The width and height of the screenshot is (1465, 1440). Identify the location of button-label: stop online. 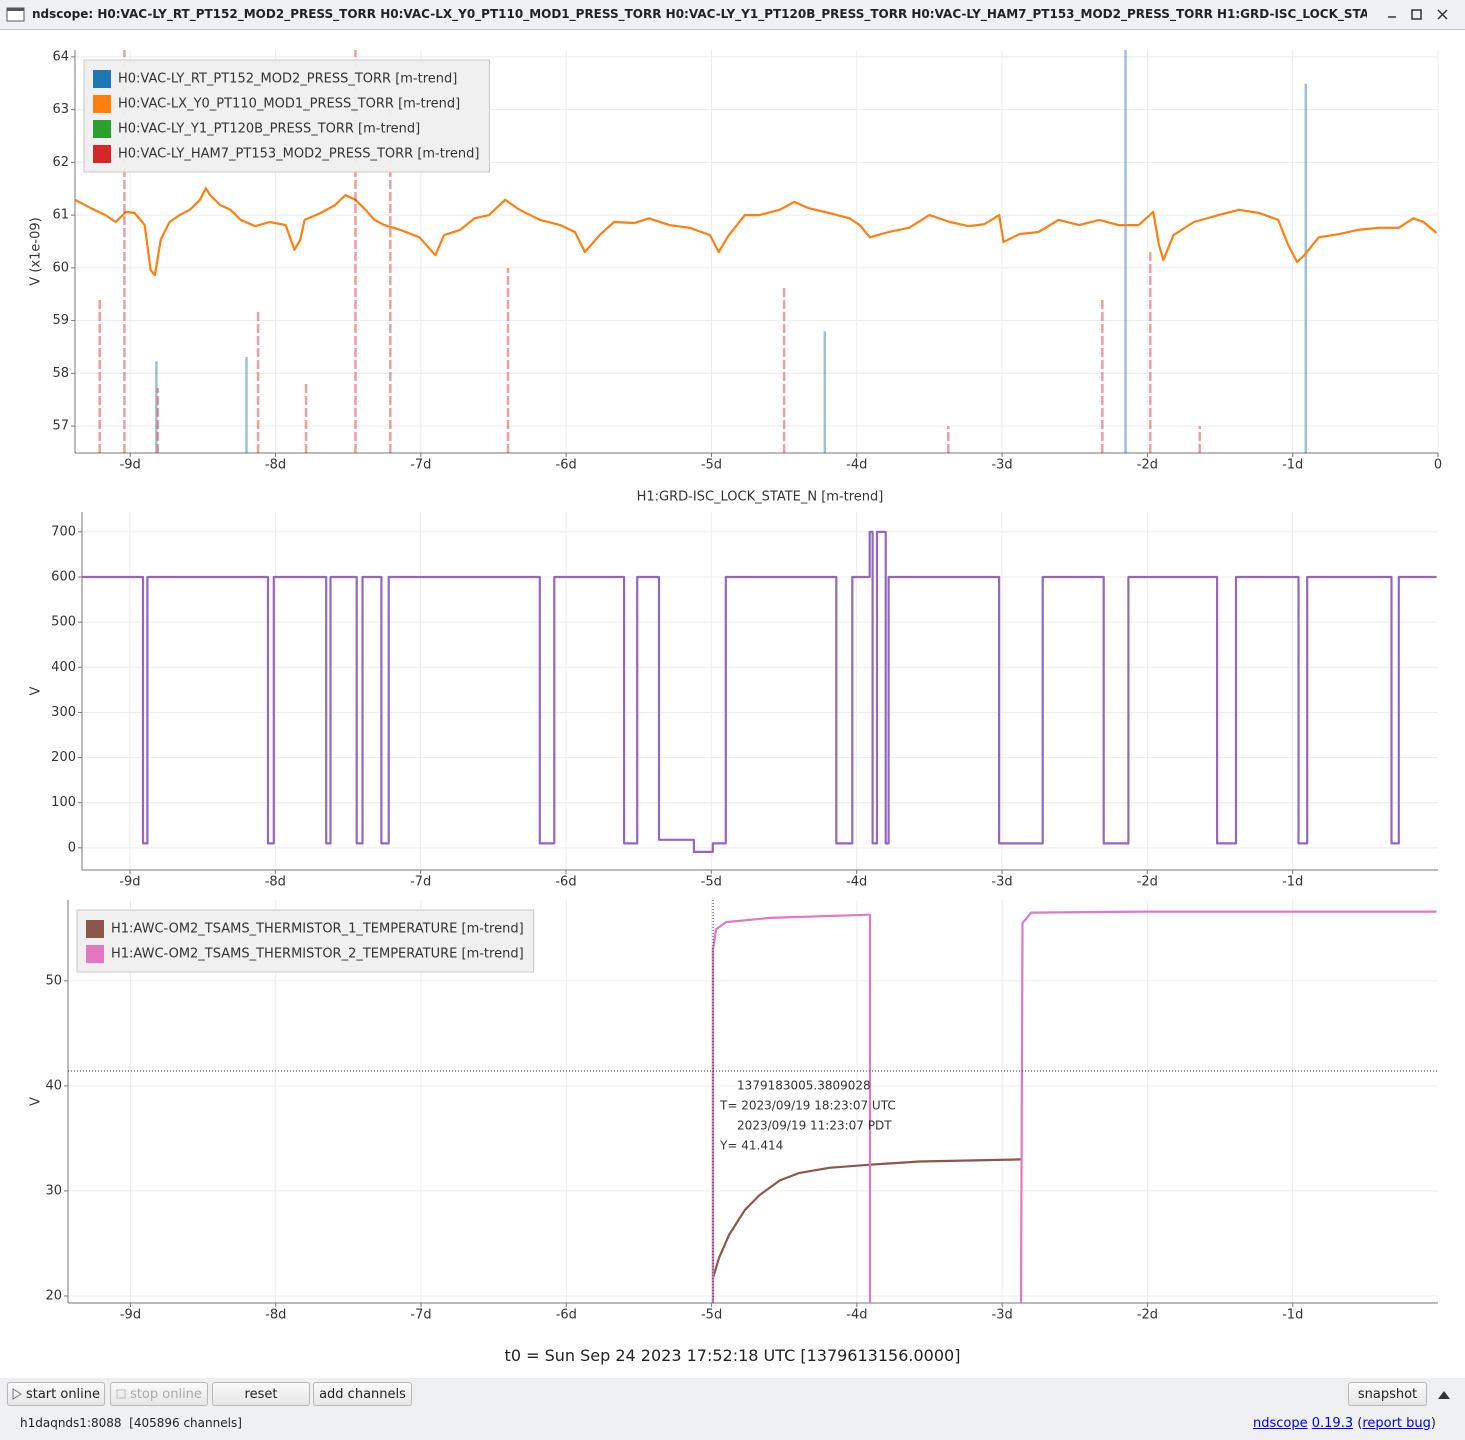
(166, 1394).